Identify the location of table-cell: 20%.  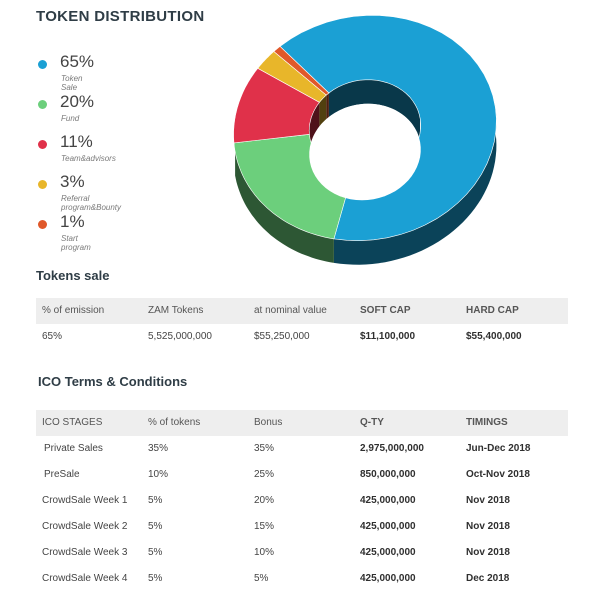
(264, 500).